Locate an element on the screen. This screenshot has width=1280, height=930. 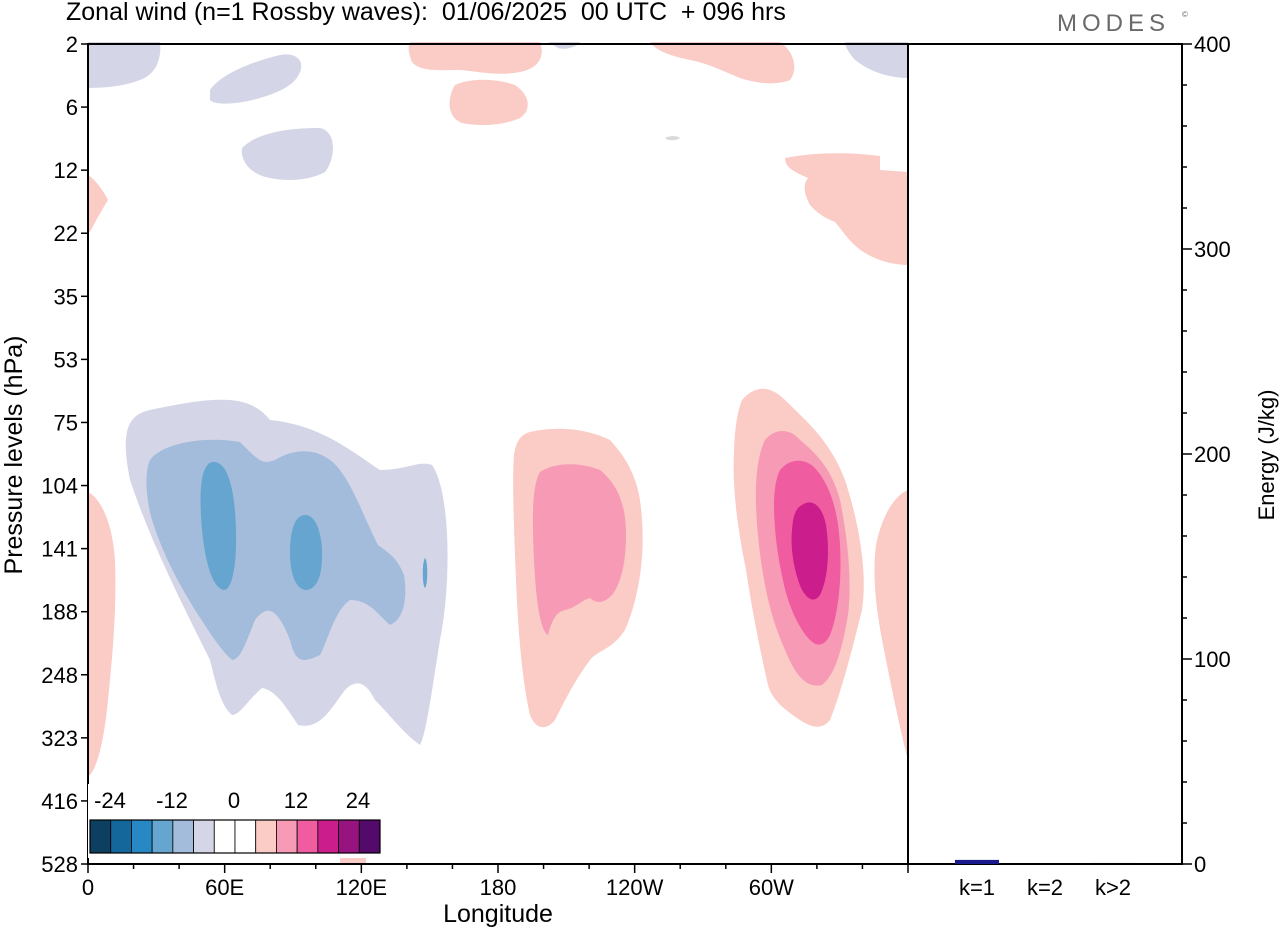
y-tick-label: 323 is located at coordinates (59, 738).